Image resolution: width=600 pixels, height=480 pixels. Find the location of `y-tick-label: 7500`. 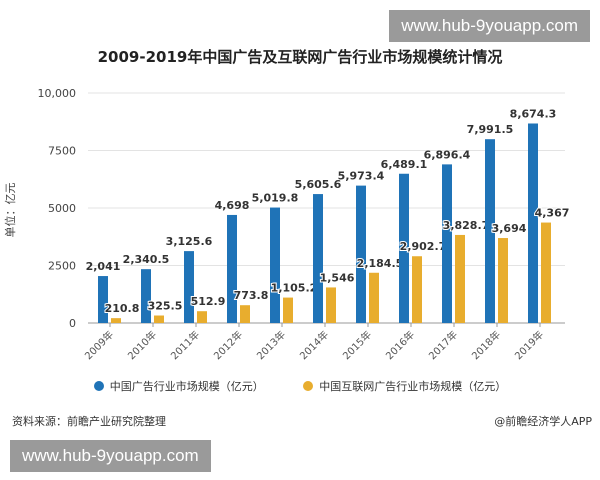

y-tick-label: 7500 is located at coordinates (62, 151).